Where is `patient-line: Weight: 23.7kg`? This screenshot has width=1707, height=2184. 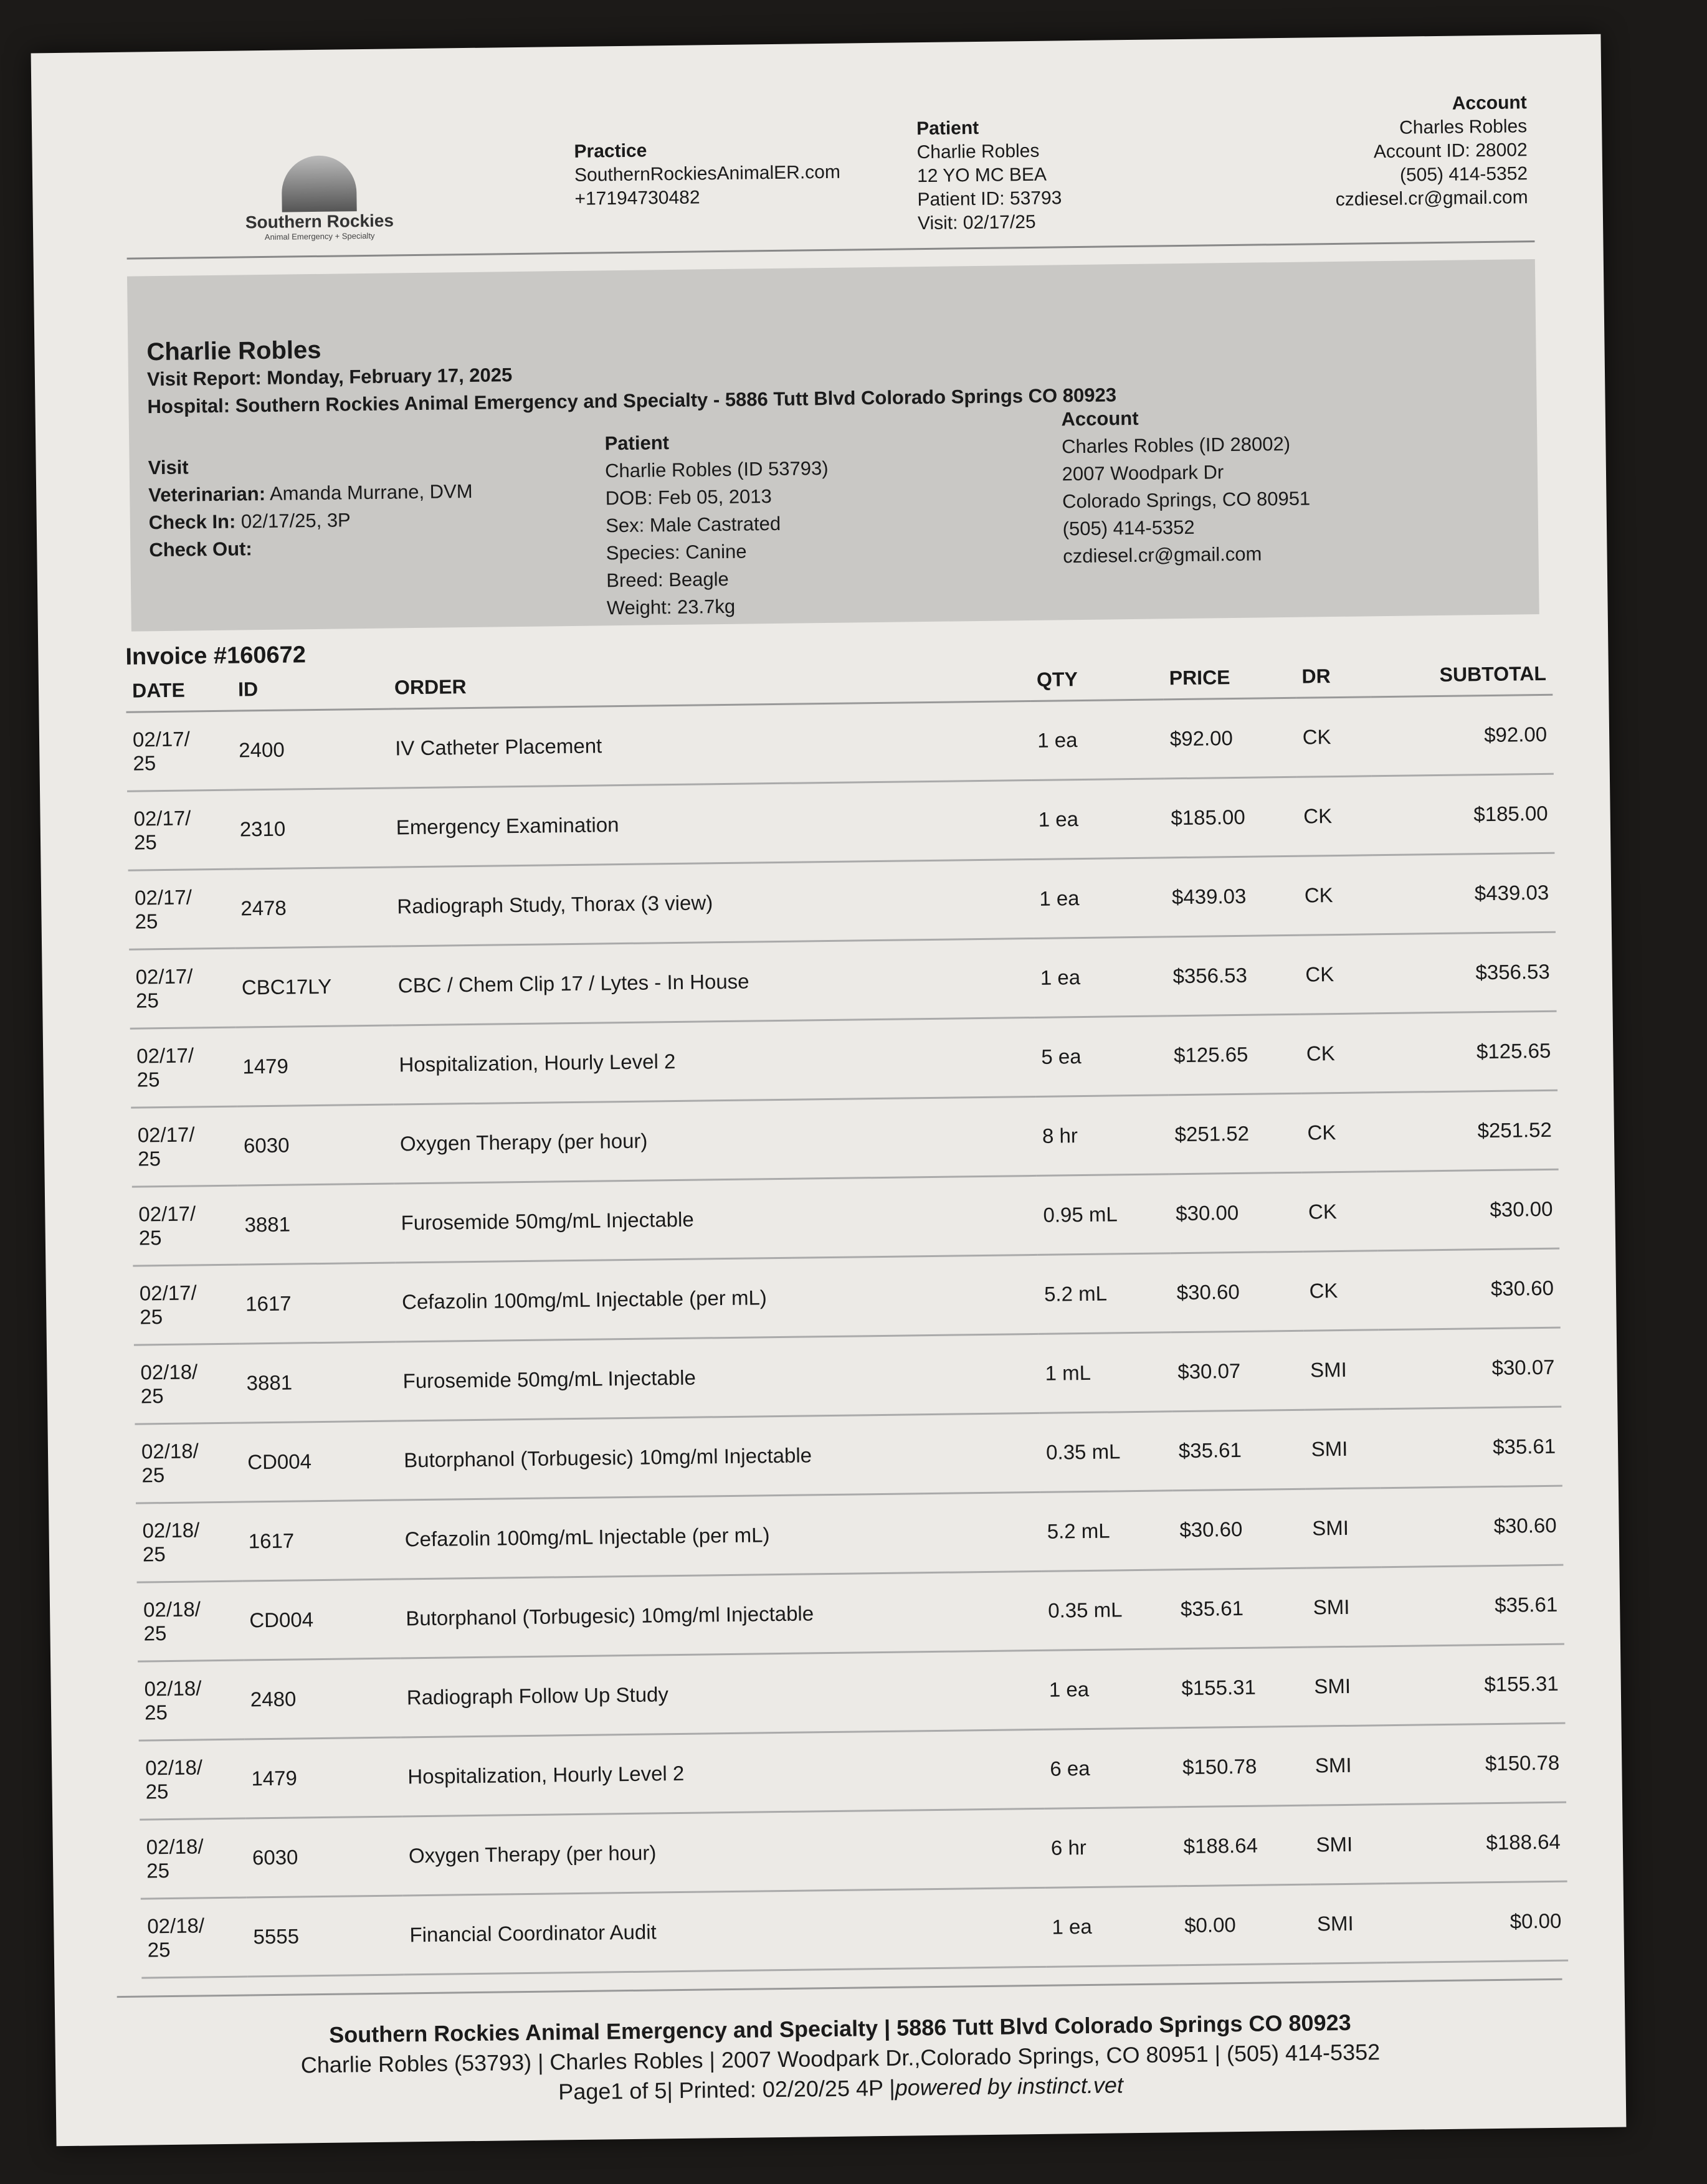
patient-line: Weight: 23.7kg is located at coordinates (671, 607).